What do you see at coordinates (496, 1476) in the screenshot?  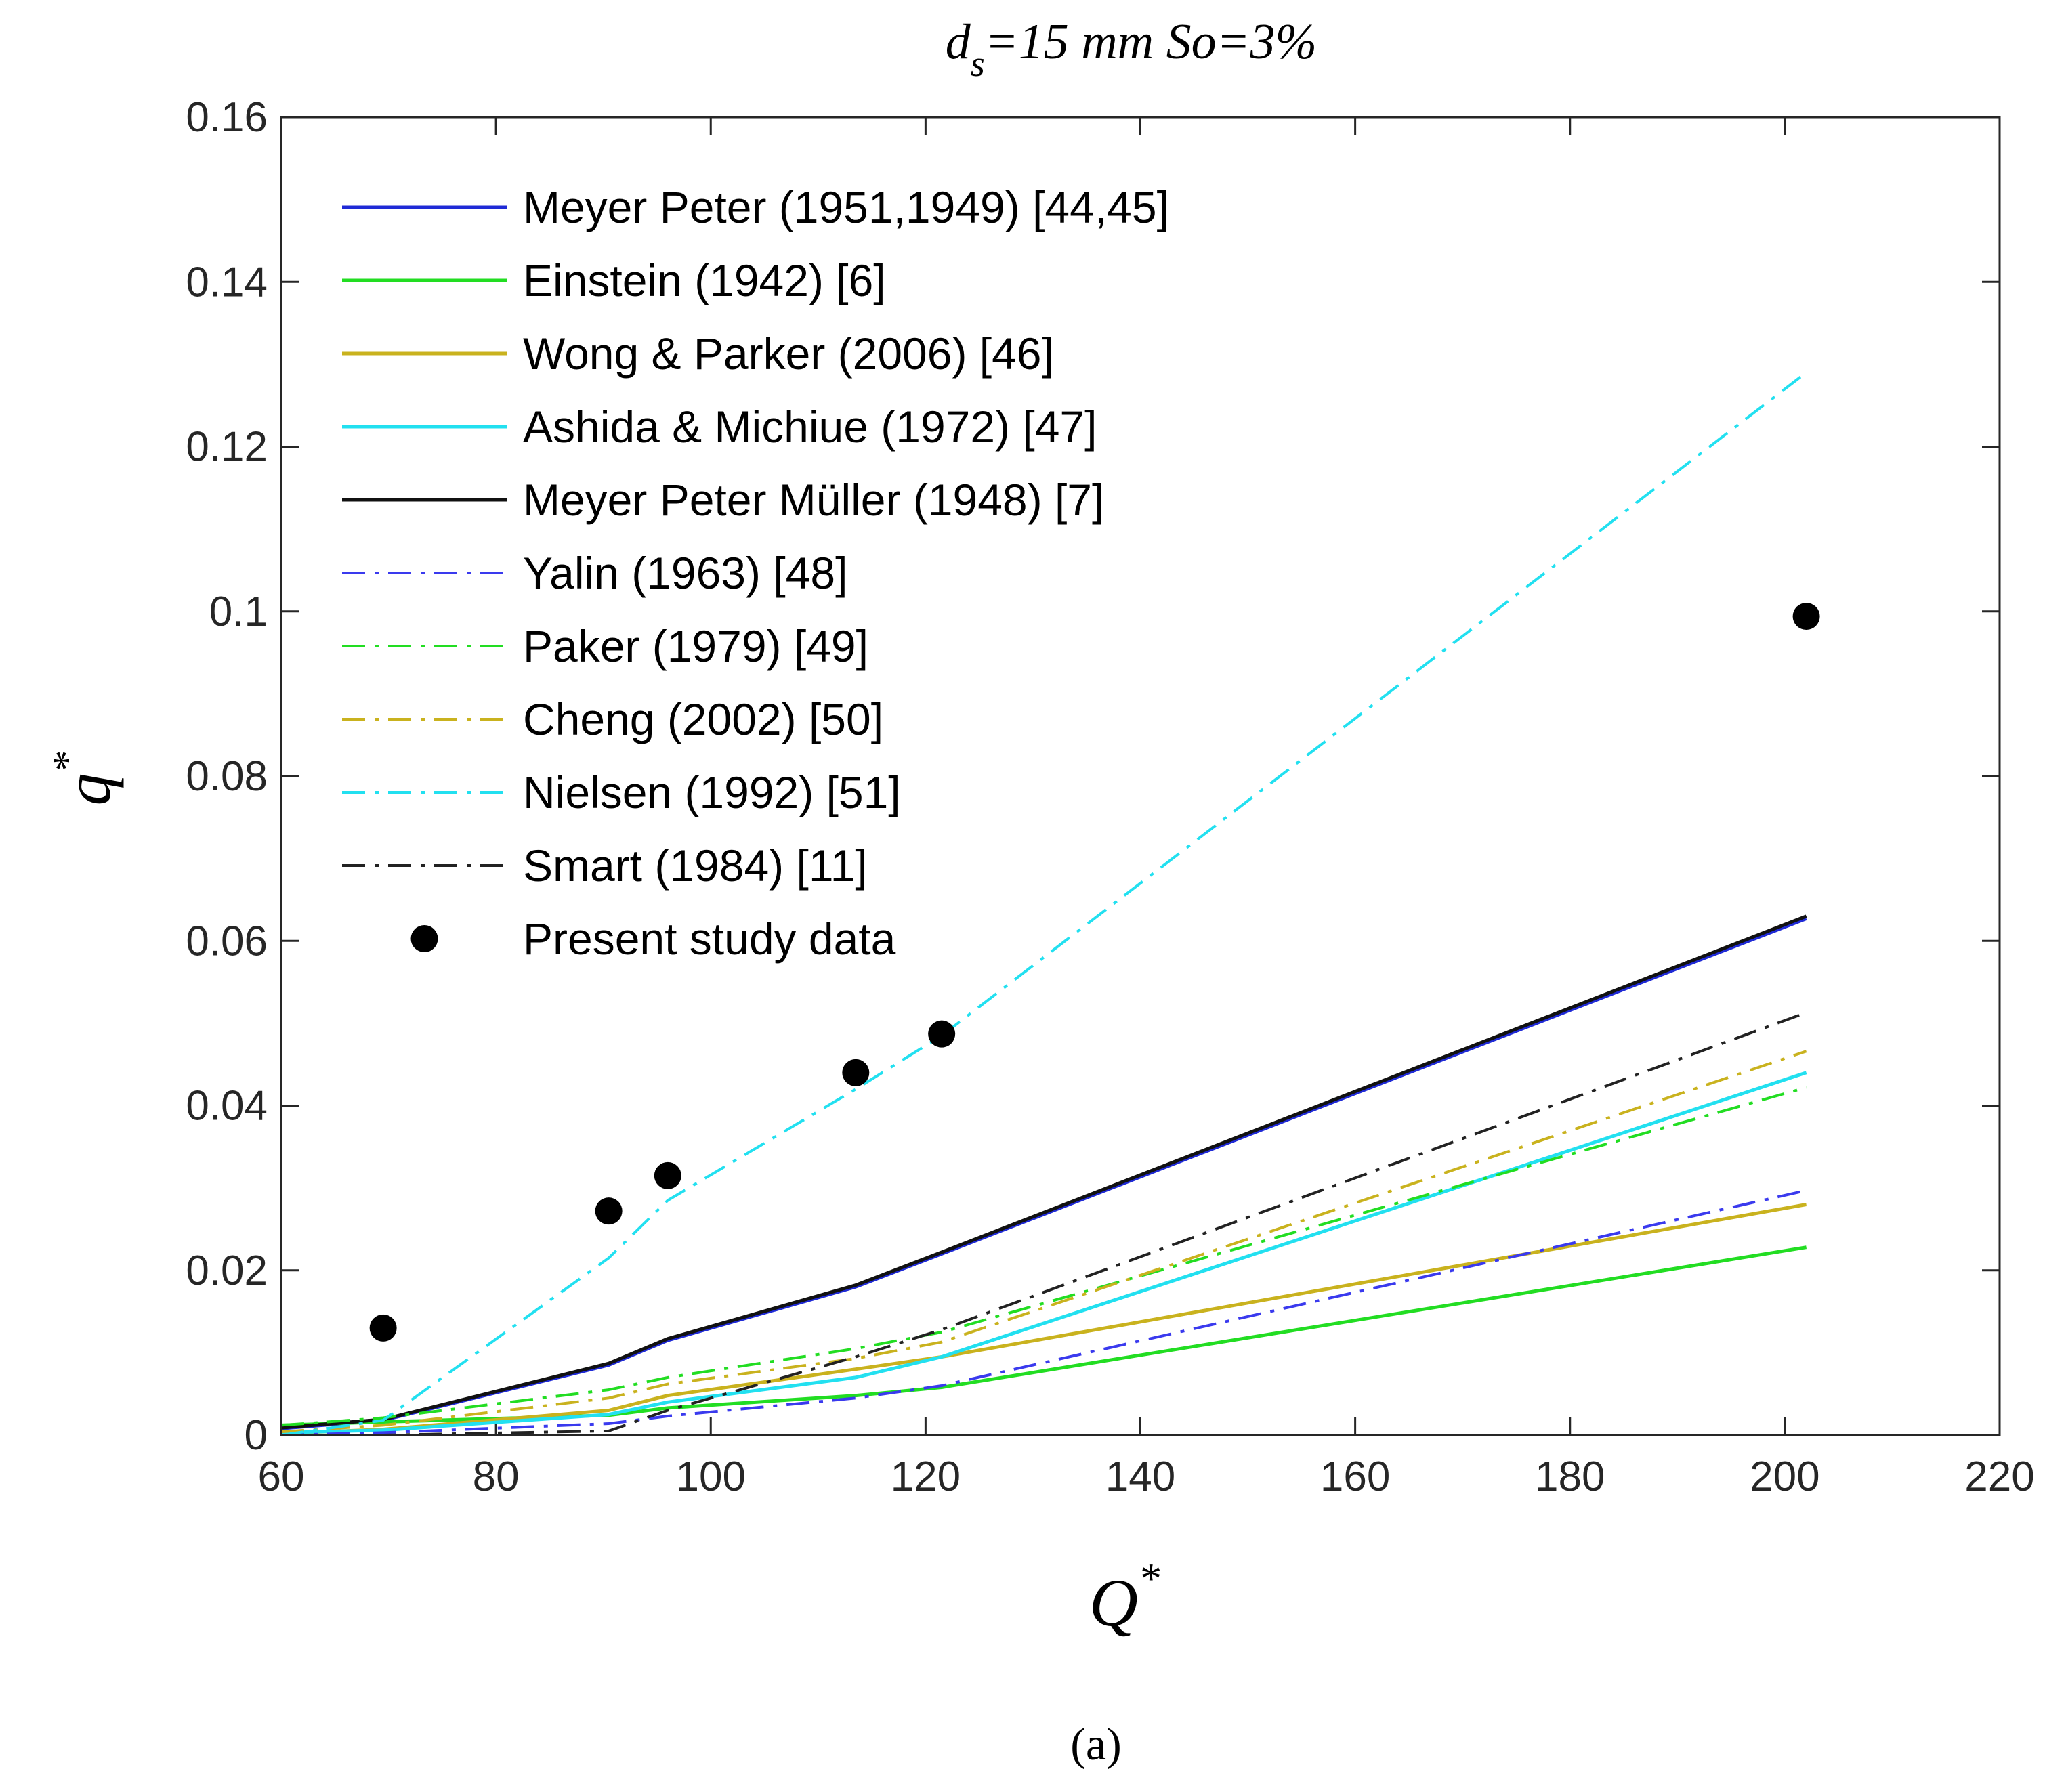 I see `x-tick-label: 80` at bounding box center [496, 1476].